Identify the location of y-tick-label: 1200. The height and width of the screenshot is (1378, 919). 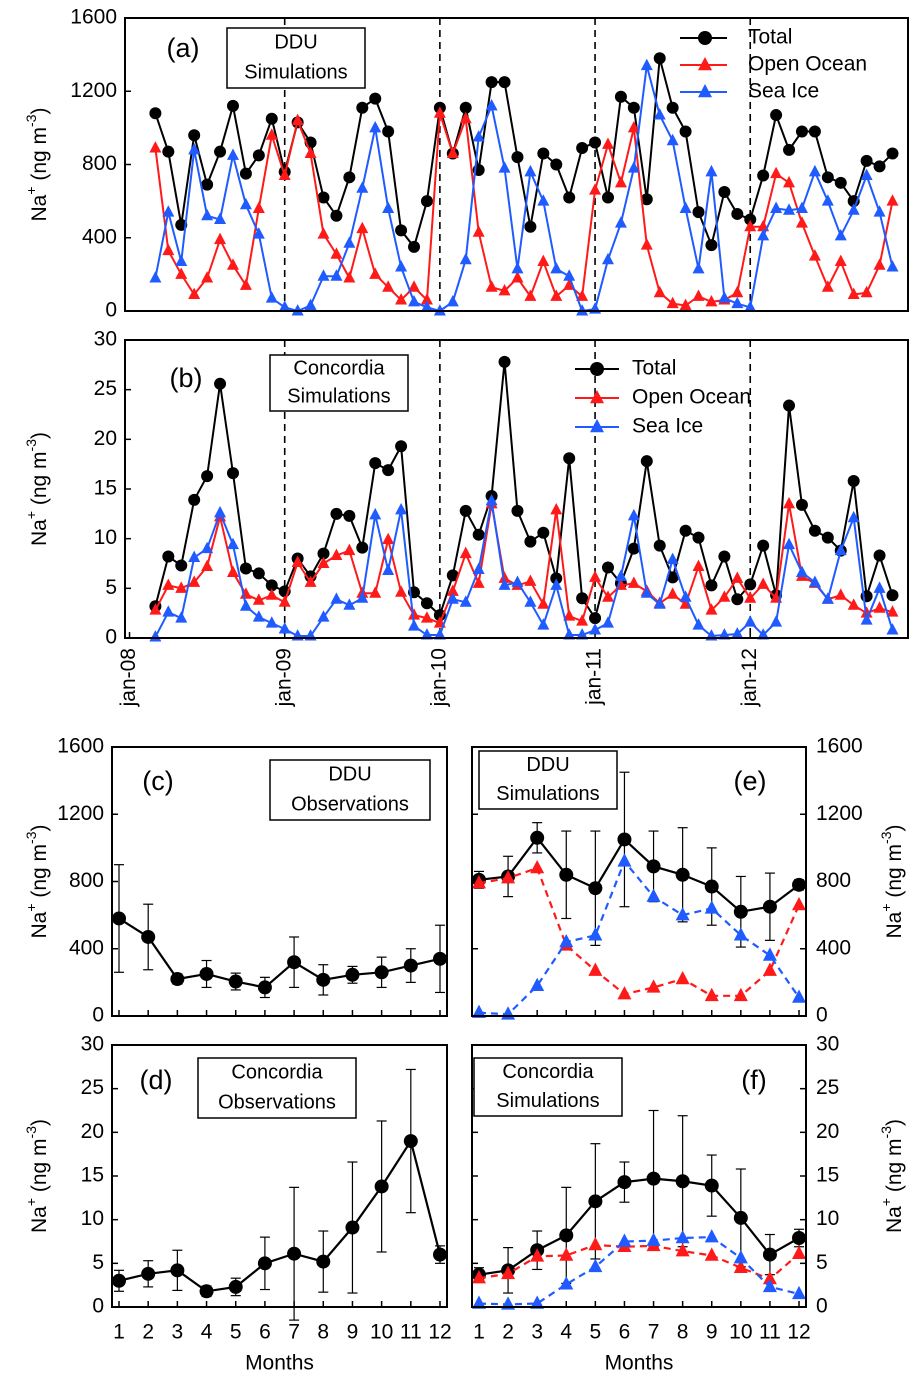
(93, 90).